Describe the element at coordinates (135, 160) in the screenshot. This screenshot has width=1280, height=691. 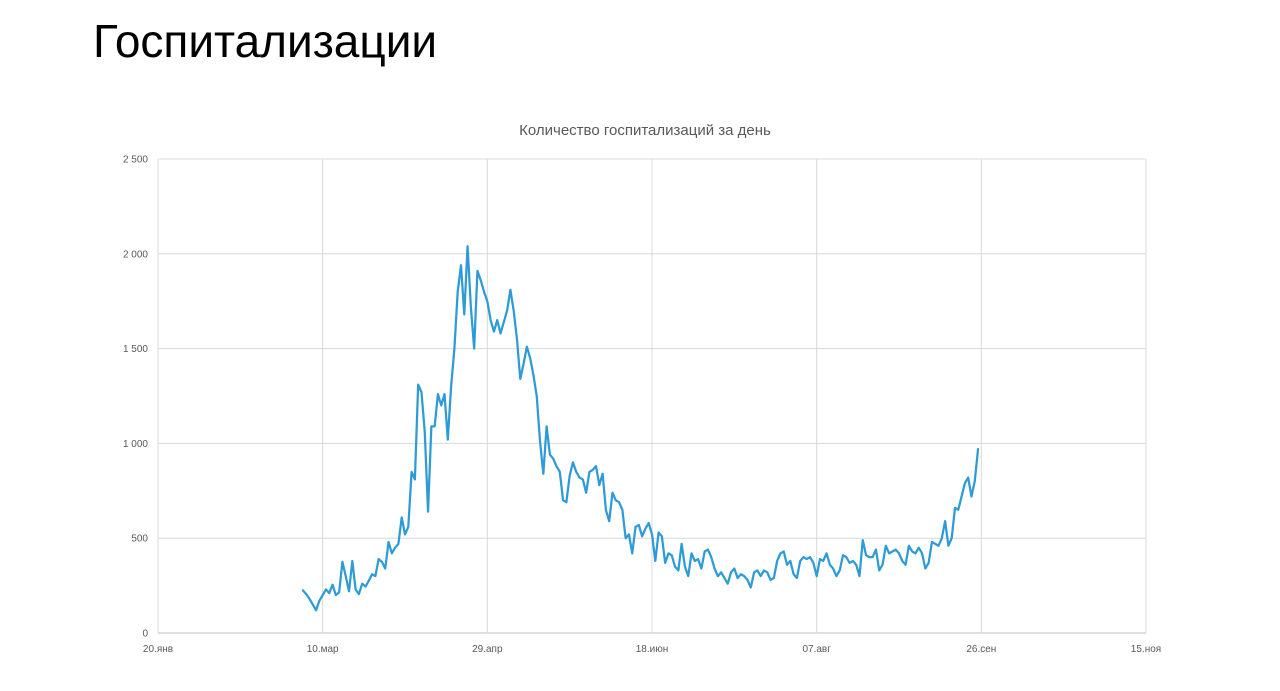
I see `y-tick-label: 2 500` at that location.